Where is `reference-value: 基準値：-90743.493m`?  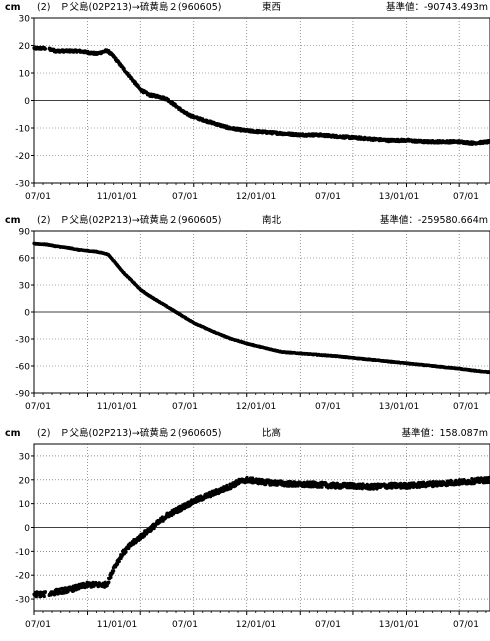 reference-value: 基準値：-90743.493m is located at coordinates (436, 7).